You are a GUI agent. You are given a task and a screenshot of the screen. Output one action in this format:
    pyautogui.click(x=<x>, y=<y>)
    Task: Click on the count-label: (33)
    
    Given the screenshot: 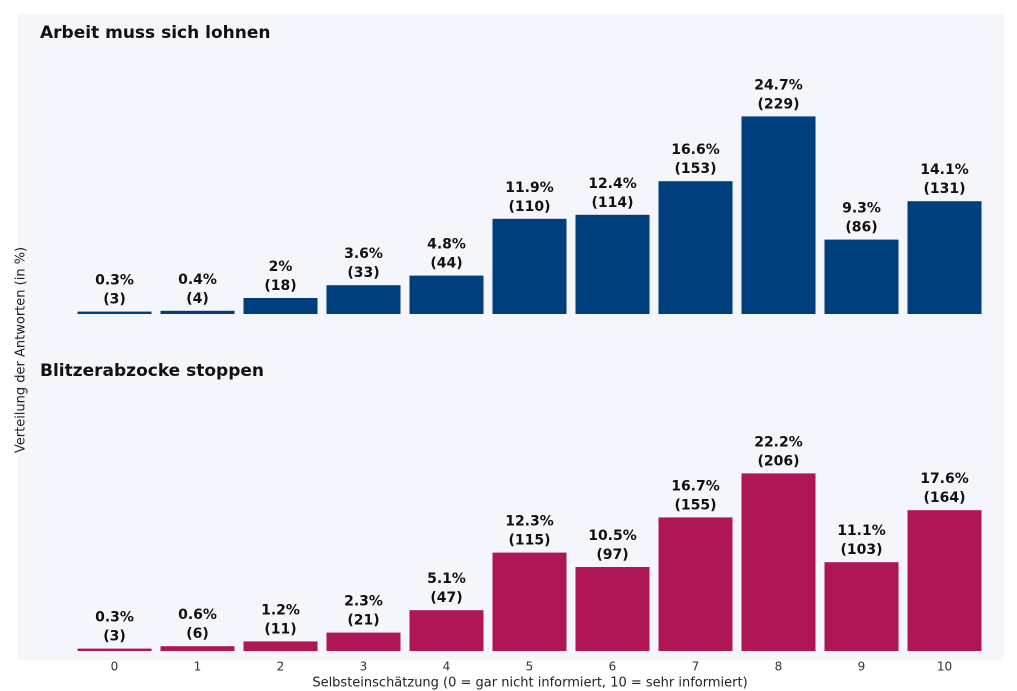 What is the action you would take?
    pyautogui.click(x=363, y=273)
    